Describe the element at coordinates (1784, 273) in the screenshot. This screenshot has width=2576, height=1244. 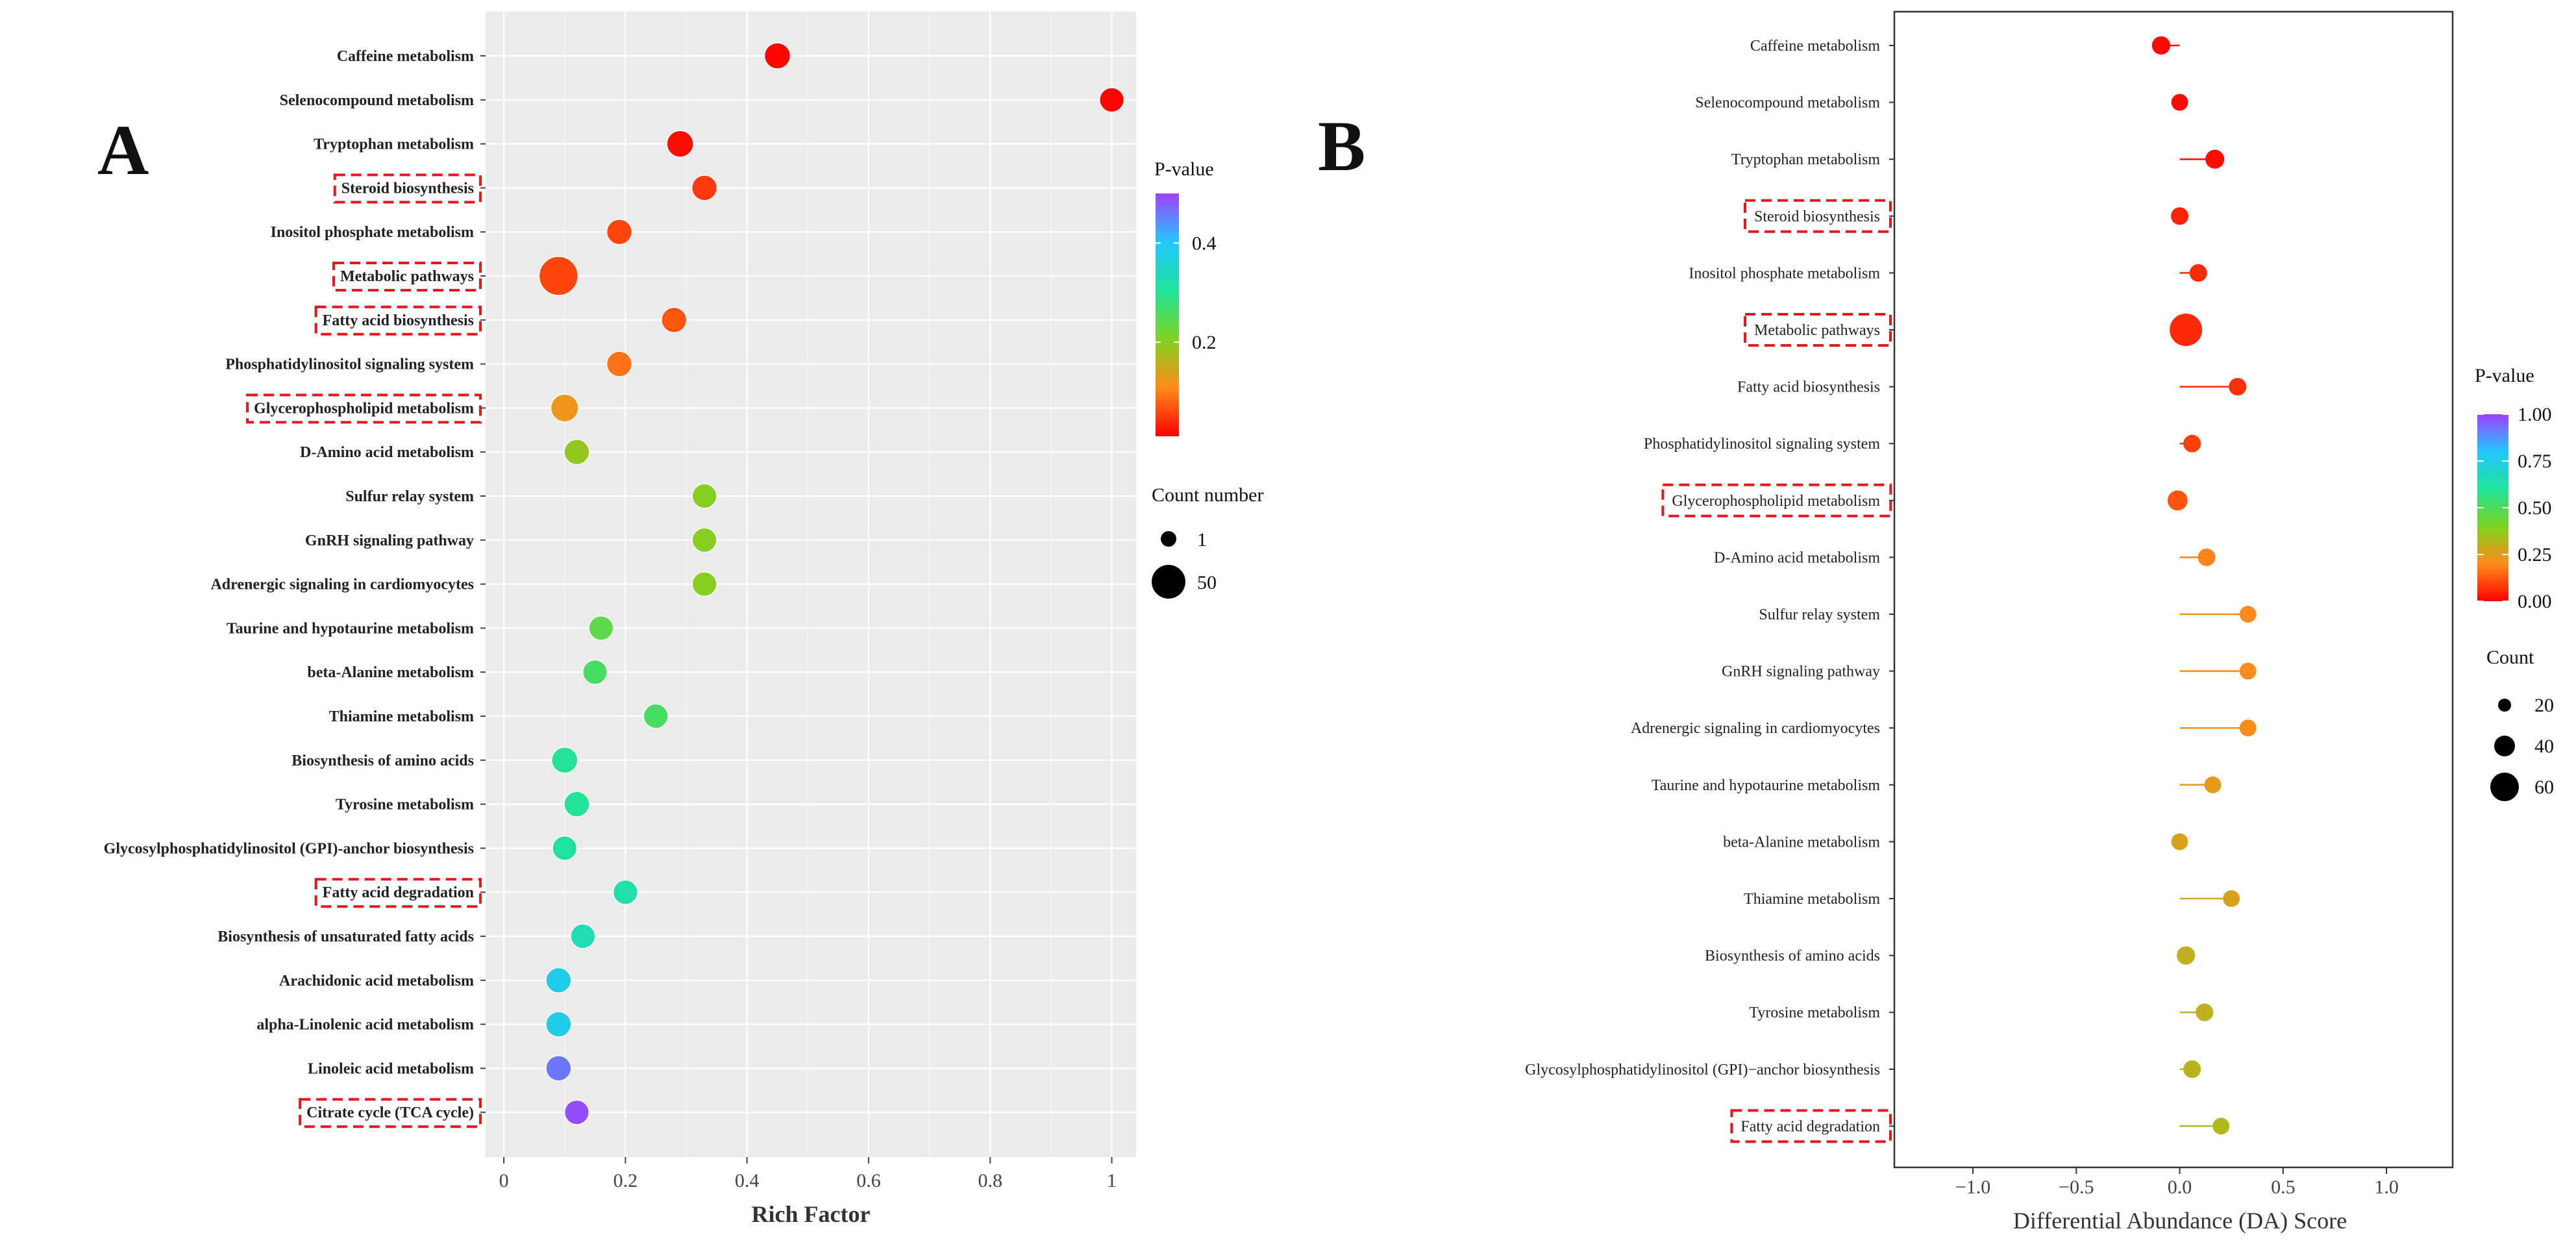
I see `panel-b-category-label: Inositol phosphate metabolism` at that location.